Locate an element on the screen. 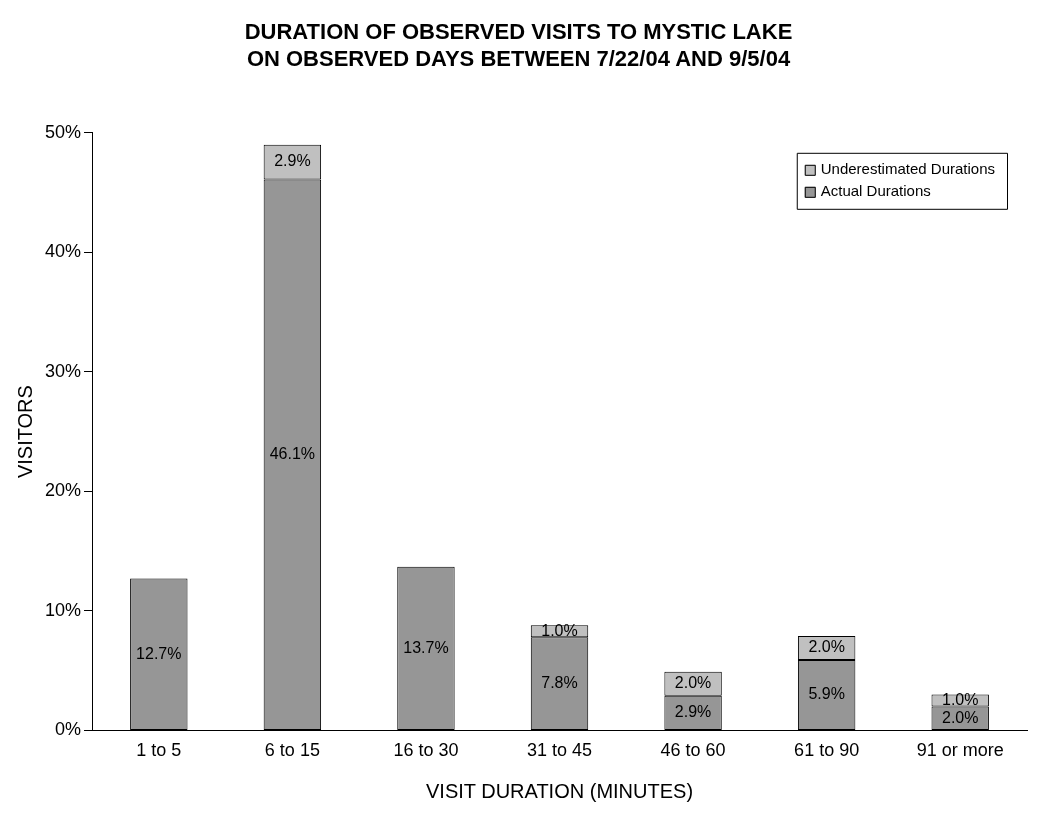  y-tick-label: 30% is located at coordinates (63, 370).